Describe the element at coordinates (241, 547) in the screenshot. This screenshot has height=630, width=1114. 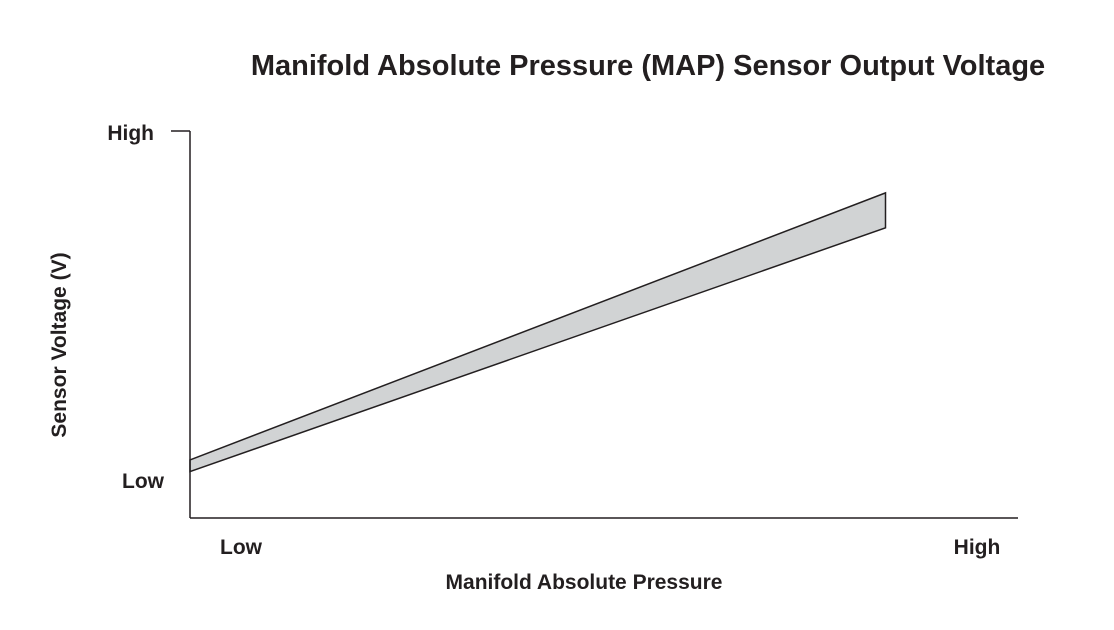
I see `x-tick-label-low: Low` at that location.